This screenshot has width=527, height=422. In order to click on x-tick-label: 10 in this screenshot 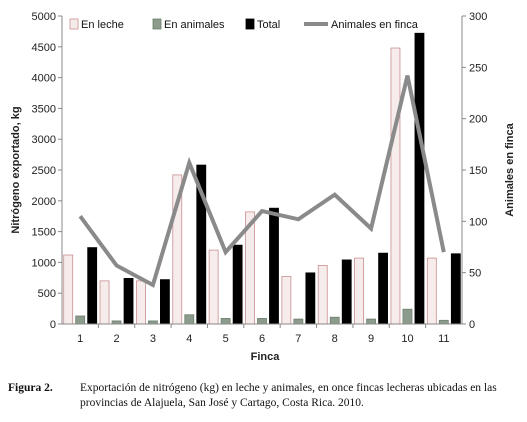, I will do `click(407, 339)`.